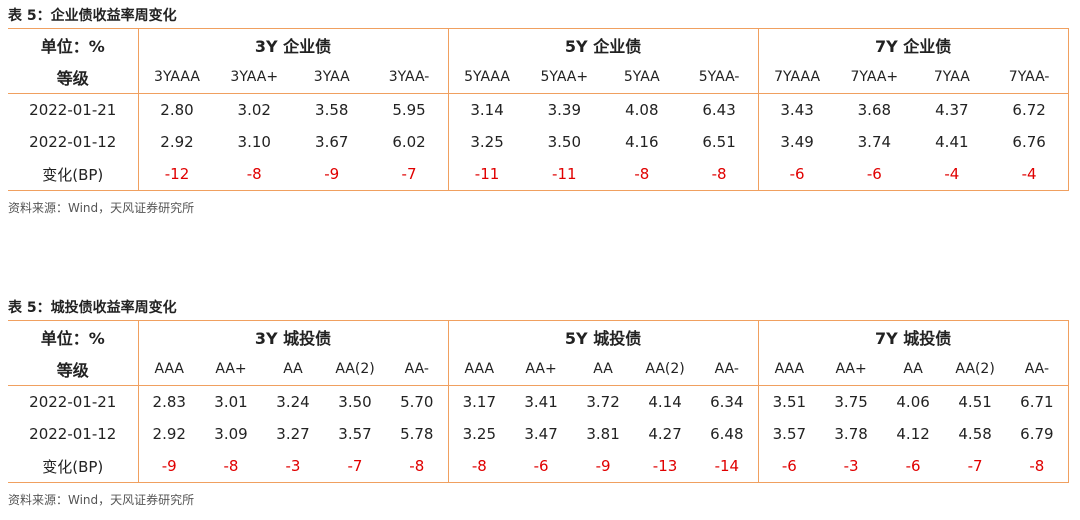  I want to click on grade: 7YAA, so click(952, 77).